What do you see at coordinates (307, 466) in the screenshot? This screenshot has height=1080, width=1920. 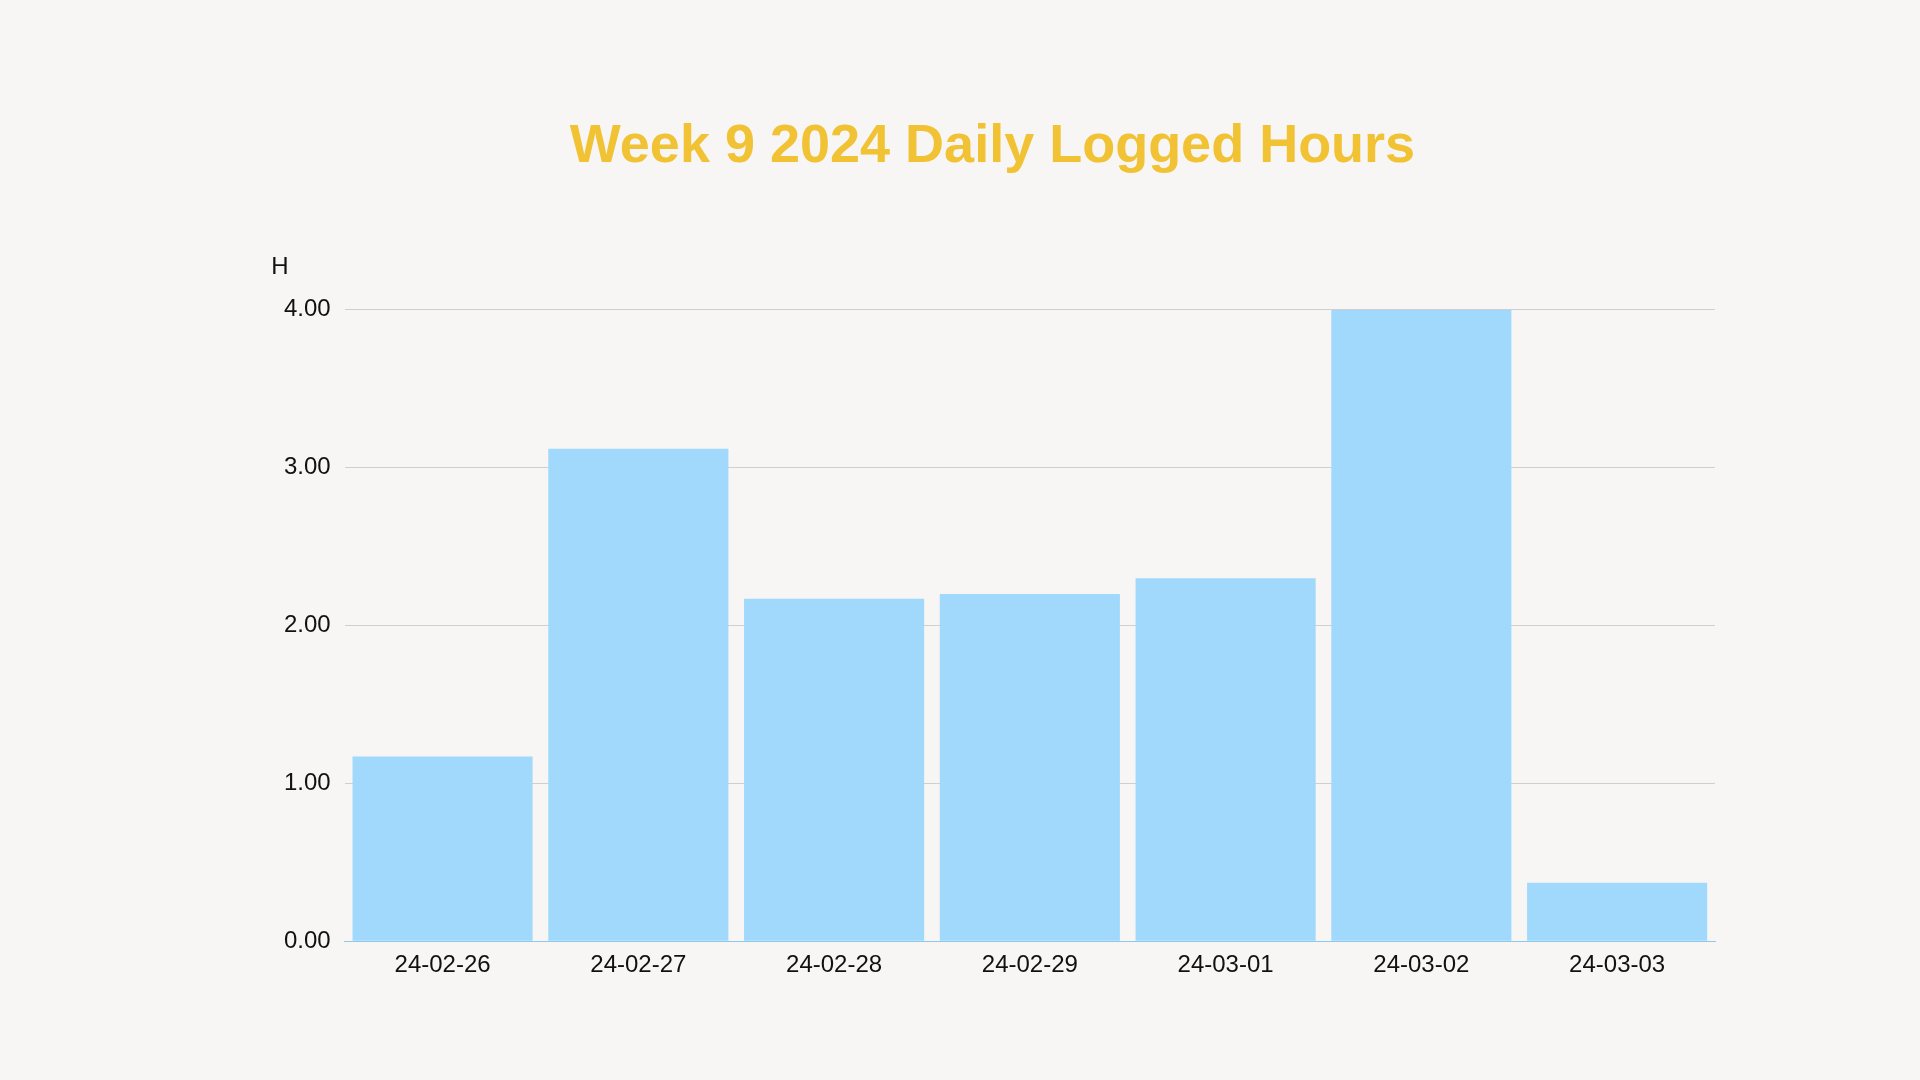 I see `y-tick-label: 3.00` at bounding box center [307, 466].